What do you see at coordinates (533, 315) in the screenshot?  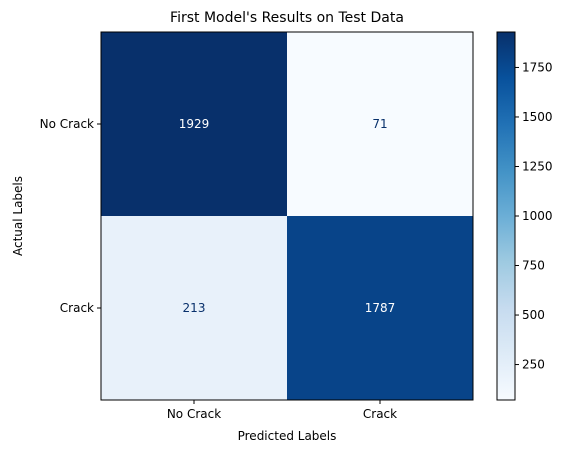 I see `colorbar-tick-label: 500` at bounding box center [533, 315].